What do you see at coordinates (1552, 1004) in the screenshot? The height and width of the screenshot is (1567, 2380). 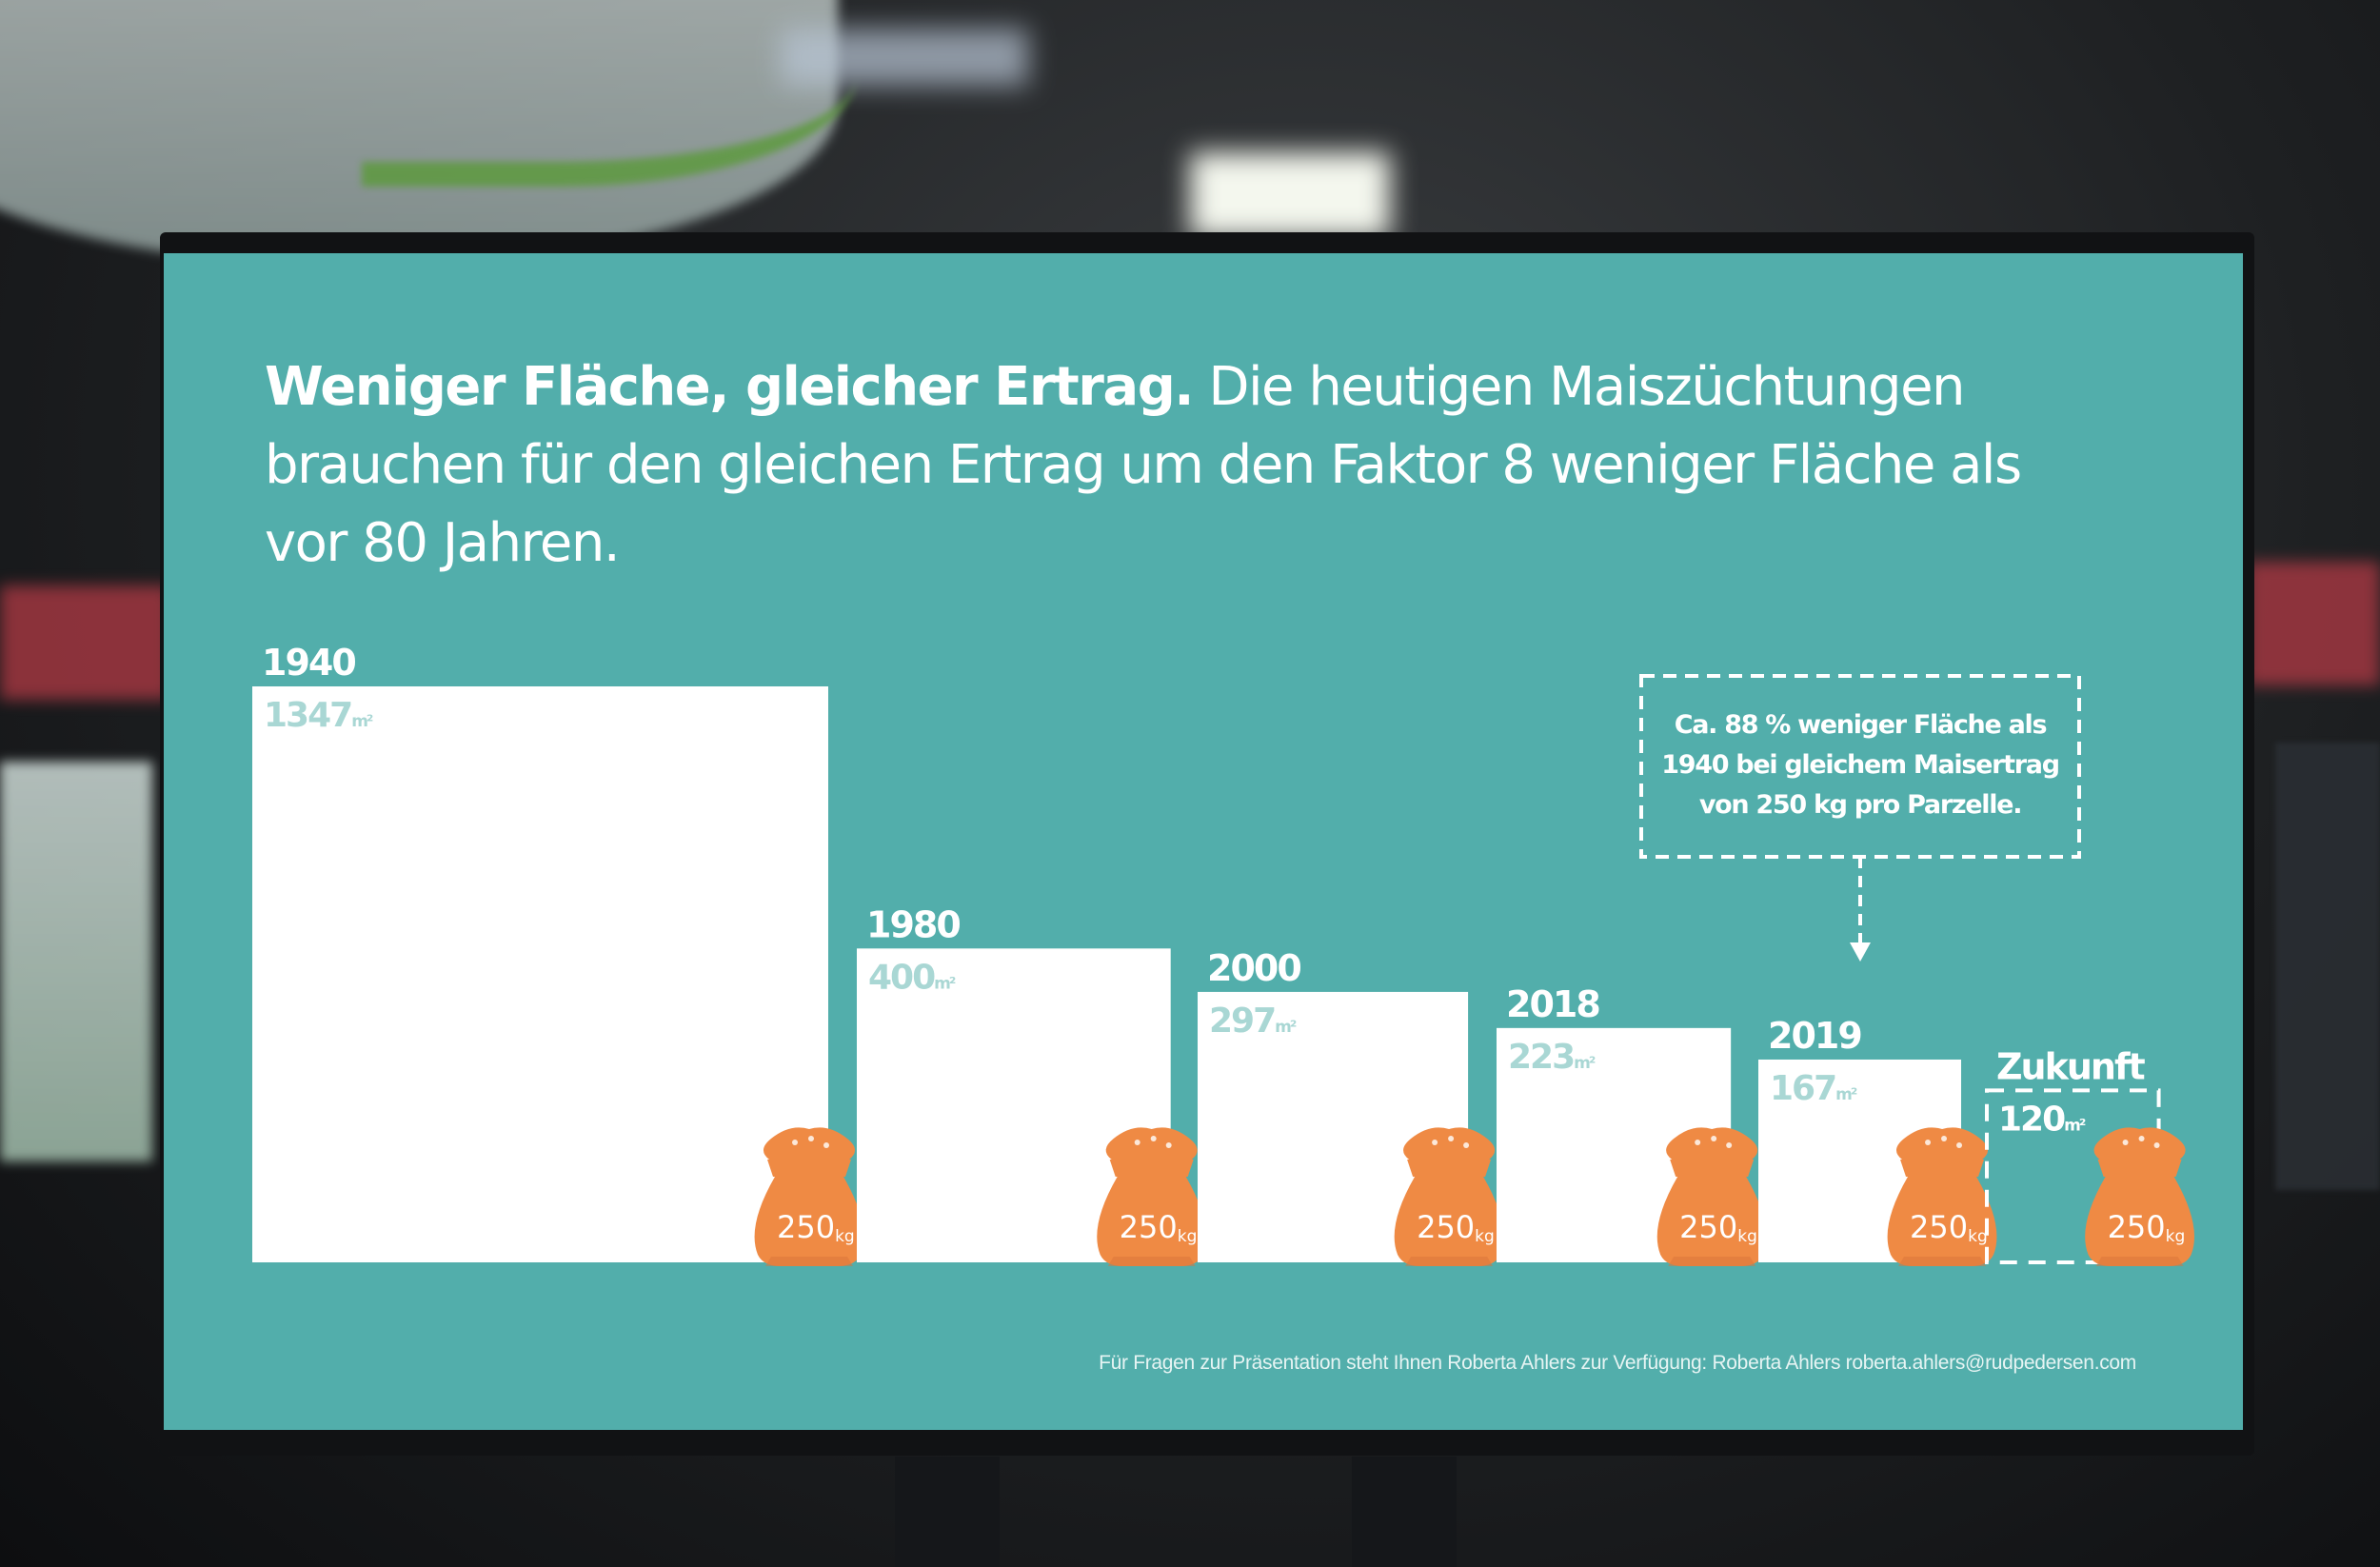 I see `year-label: 2018` at bounding box center [1552, 1004].